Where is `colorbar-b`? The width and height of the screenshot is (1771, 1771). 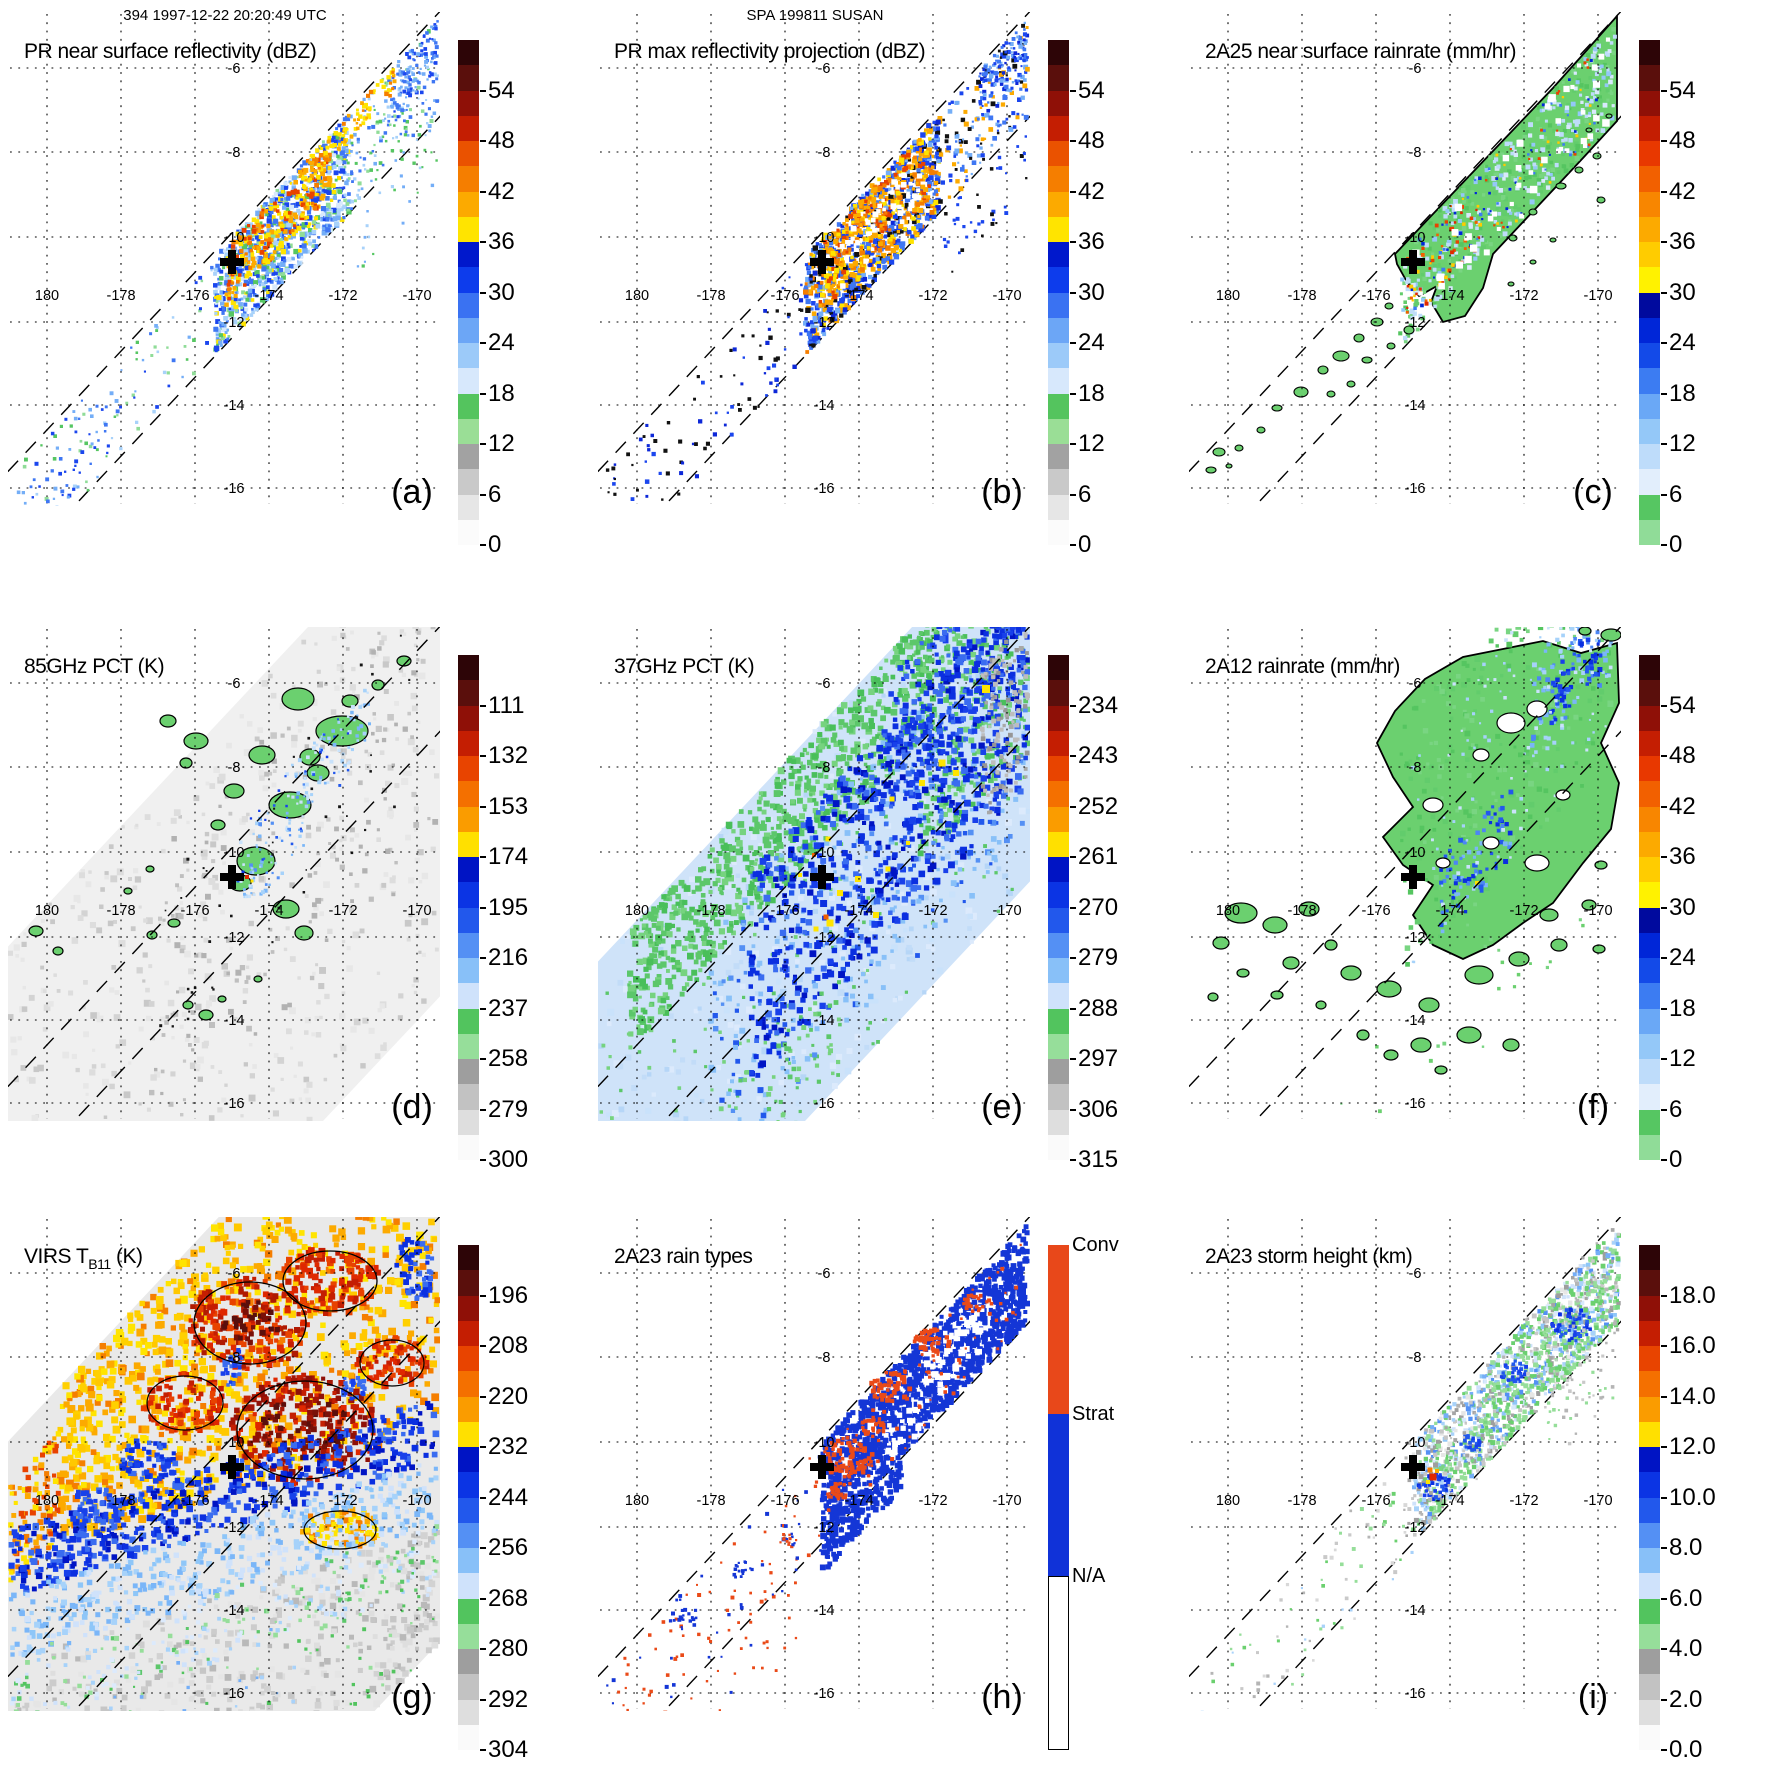
colorbar-b is located at coordinates (1058, 292).